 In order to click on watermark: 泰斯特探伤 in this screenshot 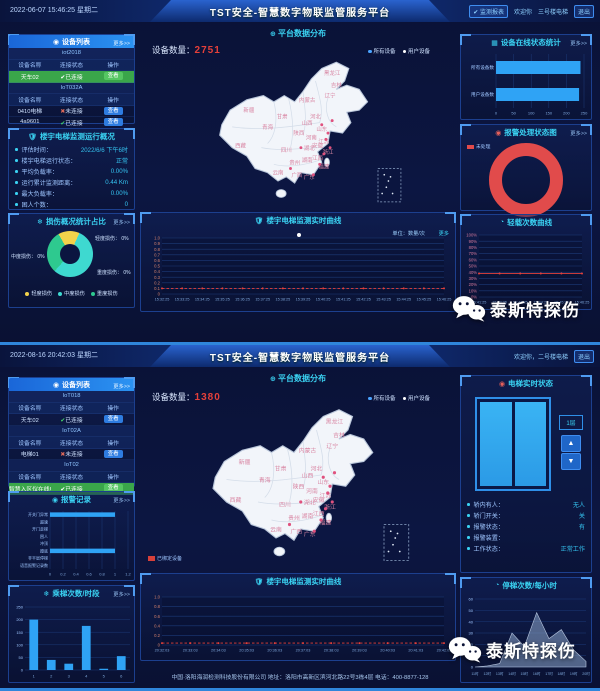, I will do `click(516, 308)`.